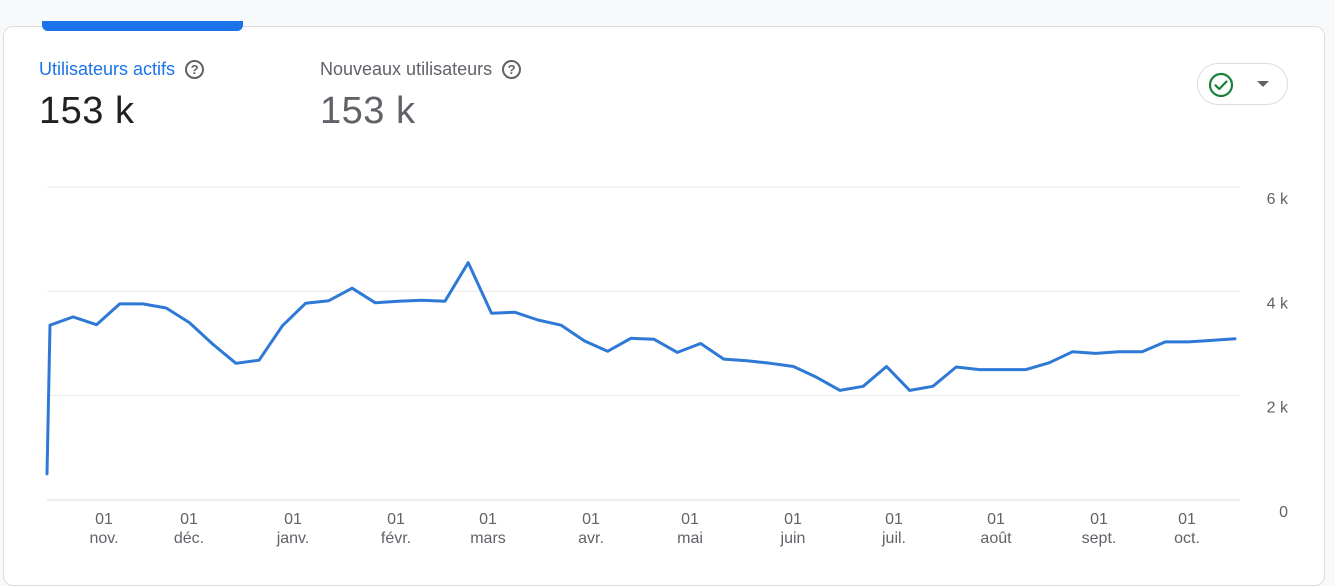 This screenshot has height=586, width=1335. What do you see at coordinates (368, 111) in the screenshot?
I see `metric-new-users-value: 153 k` at bounding box center [368, 111].